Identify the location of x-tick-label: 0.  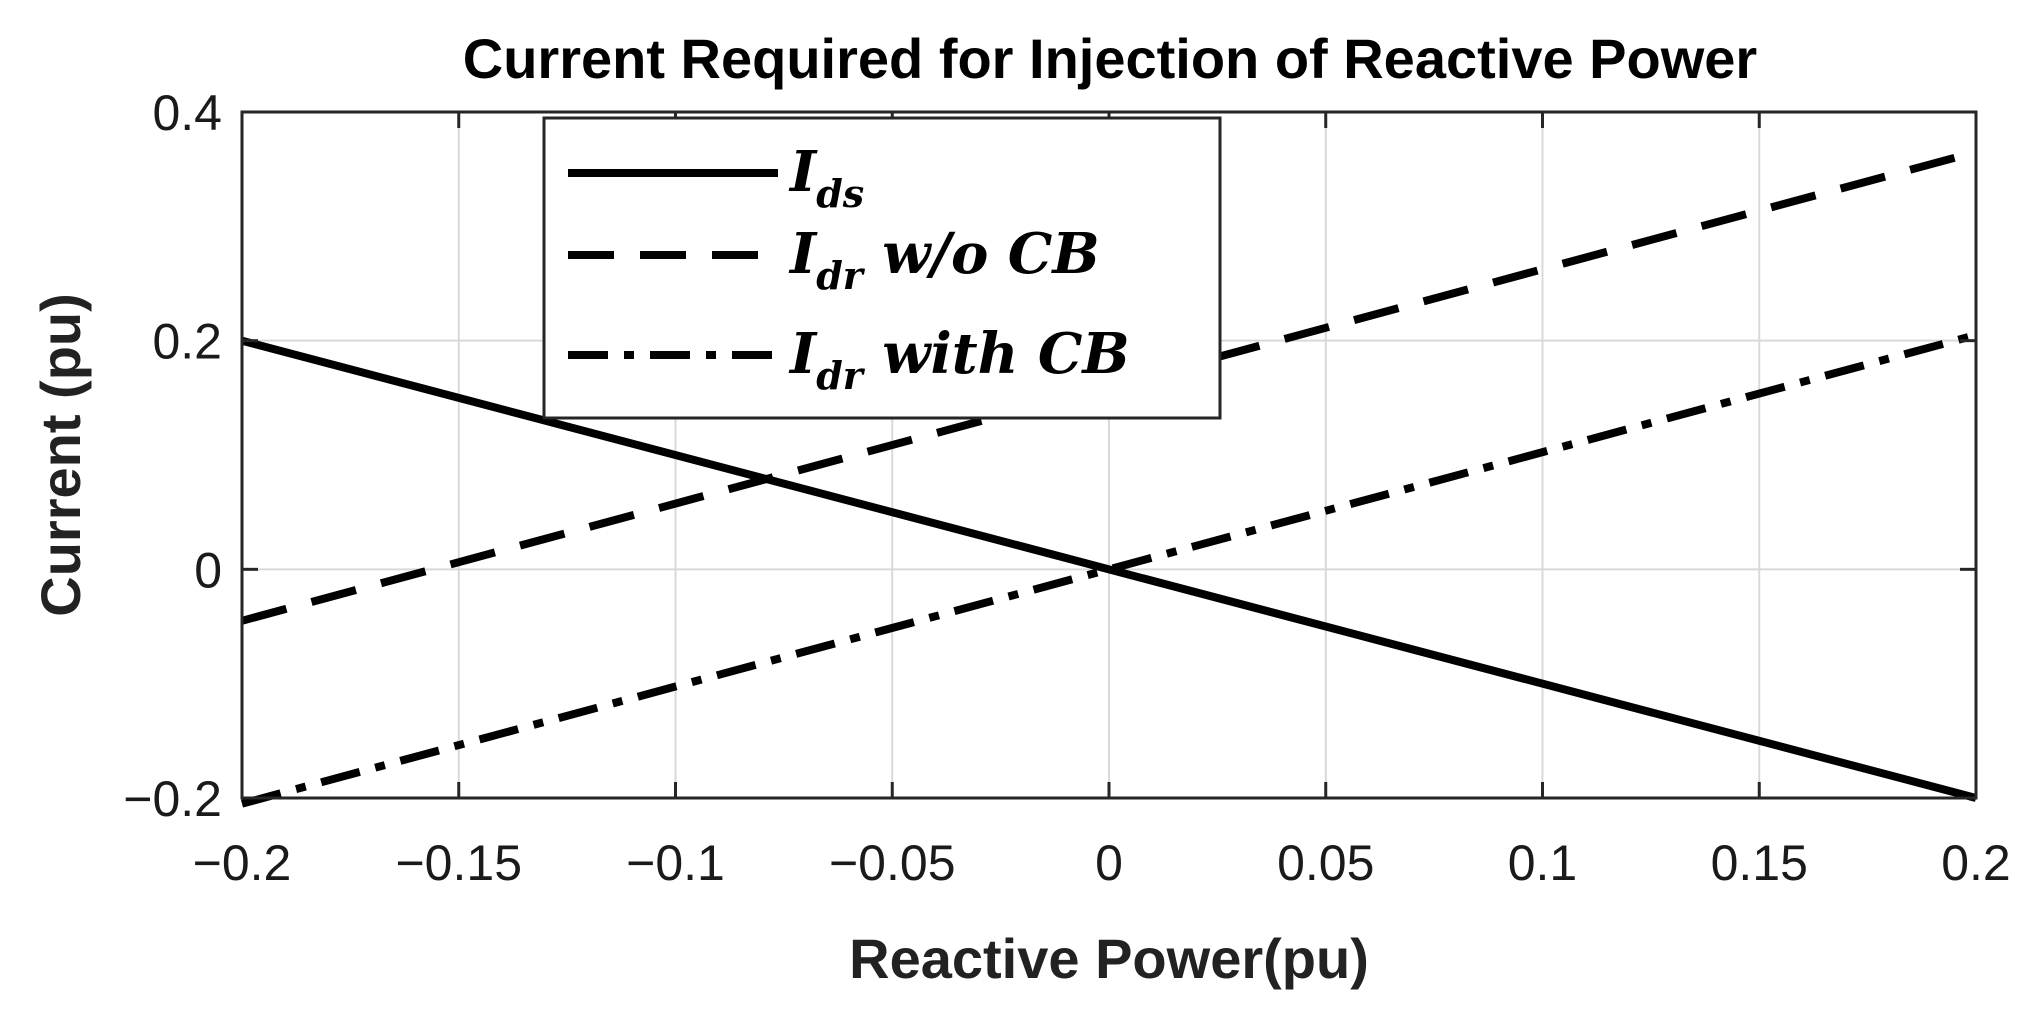
(1109, 863).